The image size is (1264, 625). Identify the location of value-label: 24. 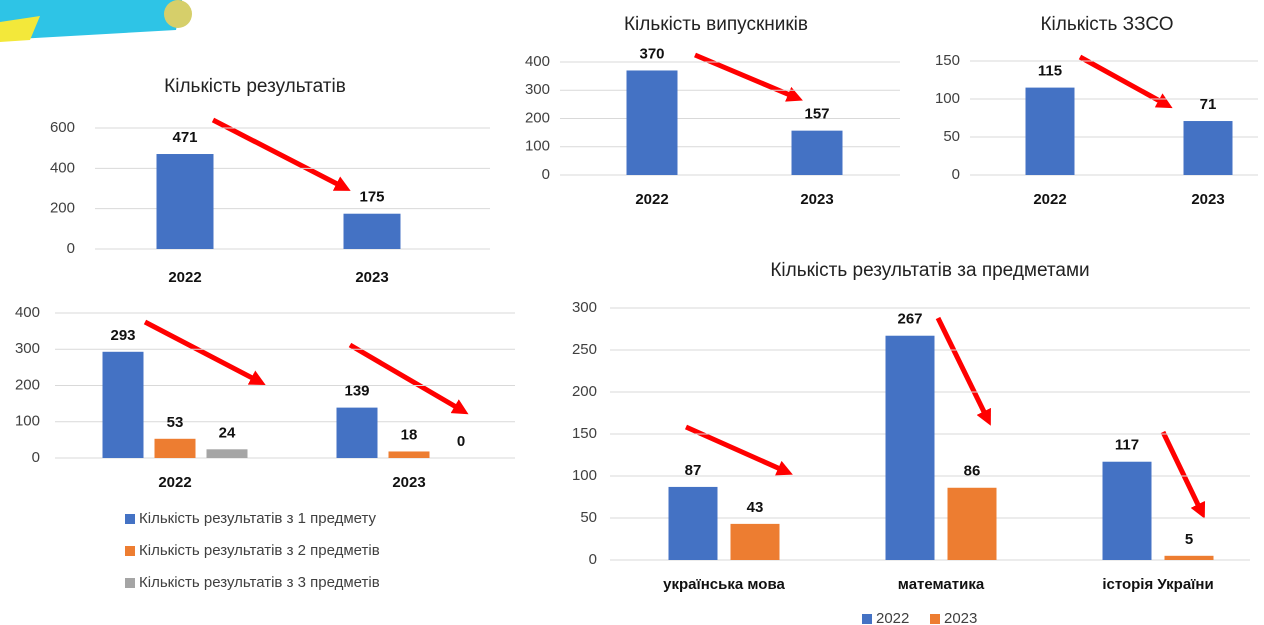
(227, 432).